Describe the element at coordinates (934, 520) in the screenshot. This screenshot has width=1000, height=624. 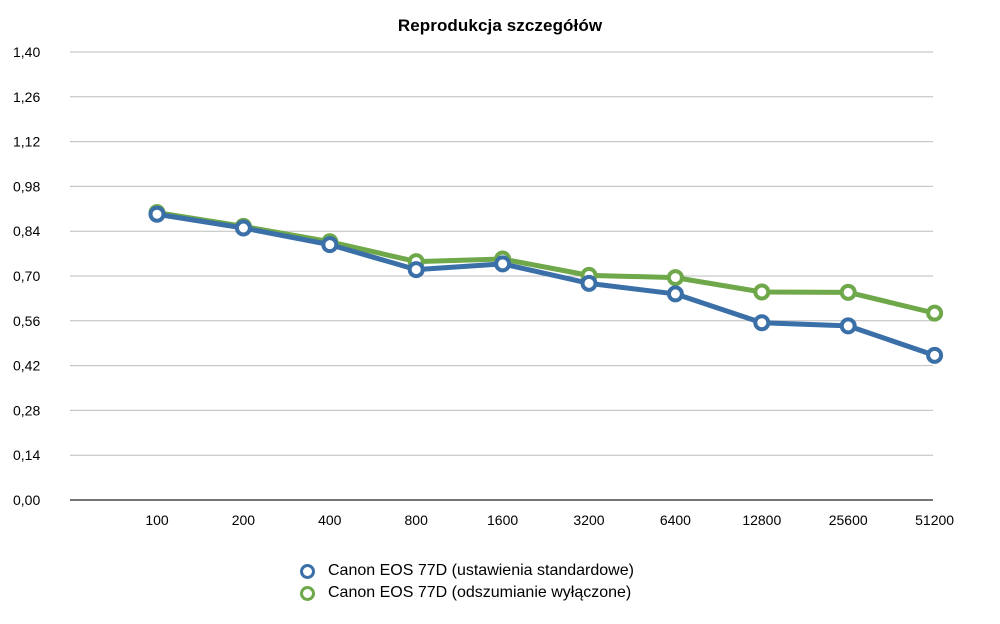
I see `x-tick-label: 51200` at that location.